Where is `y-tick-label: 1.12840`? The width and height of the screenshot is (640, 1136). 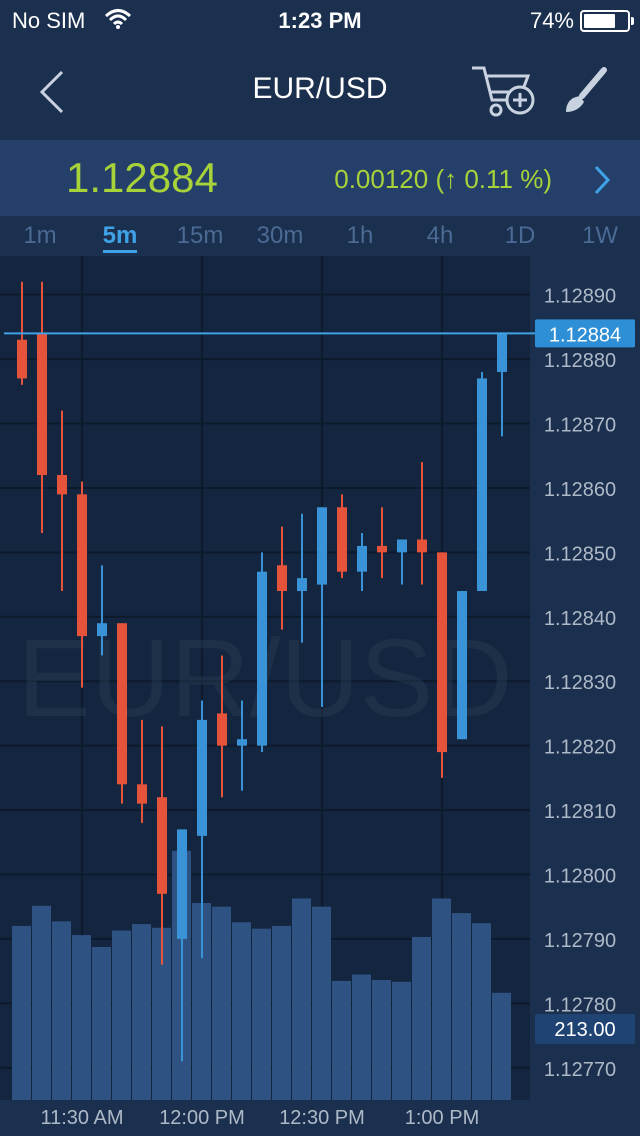
y-tick-label: 1.12840 is located at coordinates (580, 619).